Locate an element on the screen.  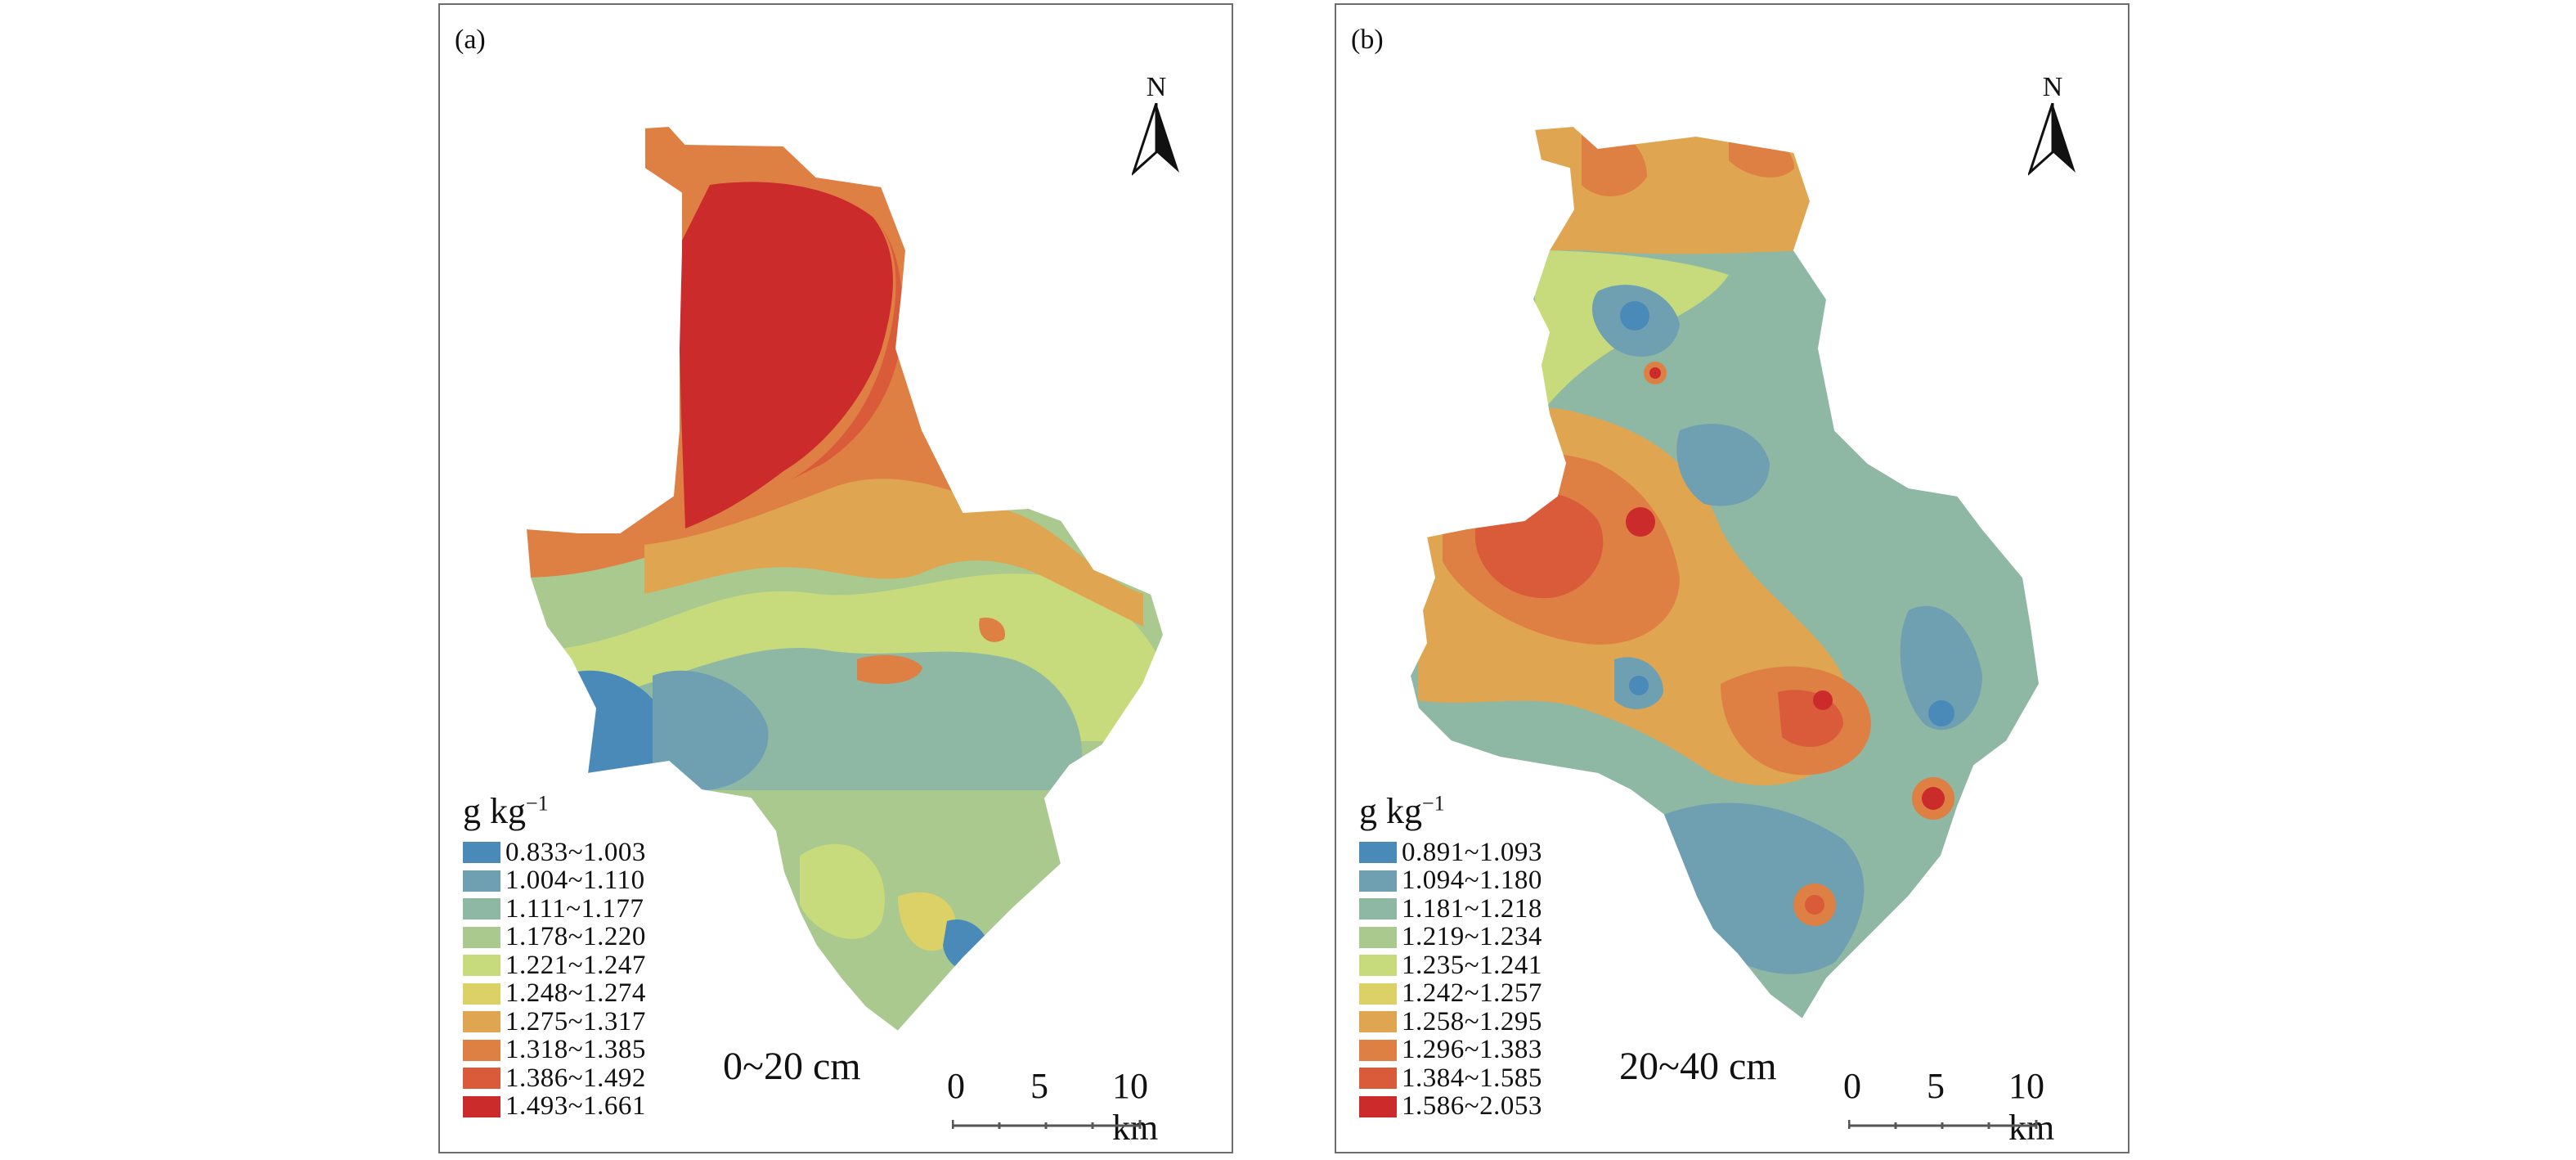
legend-item: 0.833~1.003 is located at coordinates (554, 852).